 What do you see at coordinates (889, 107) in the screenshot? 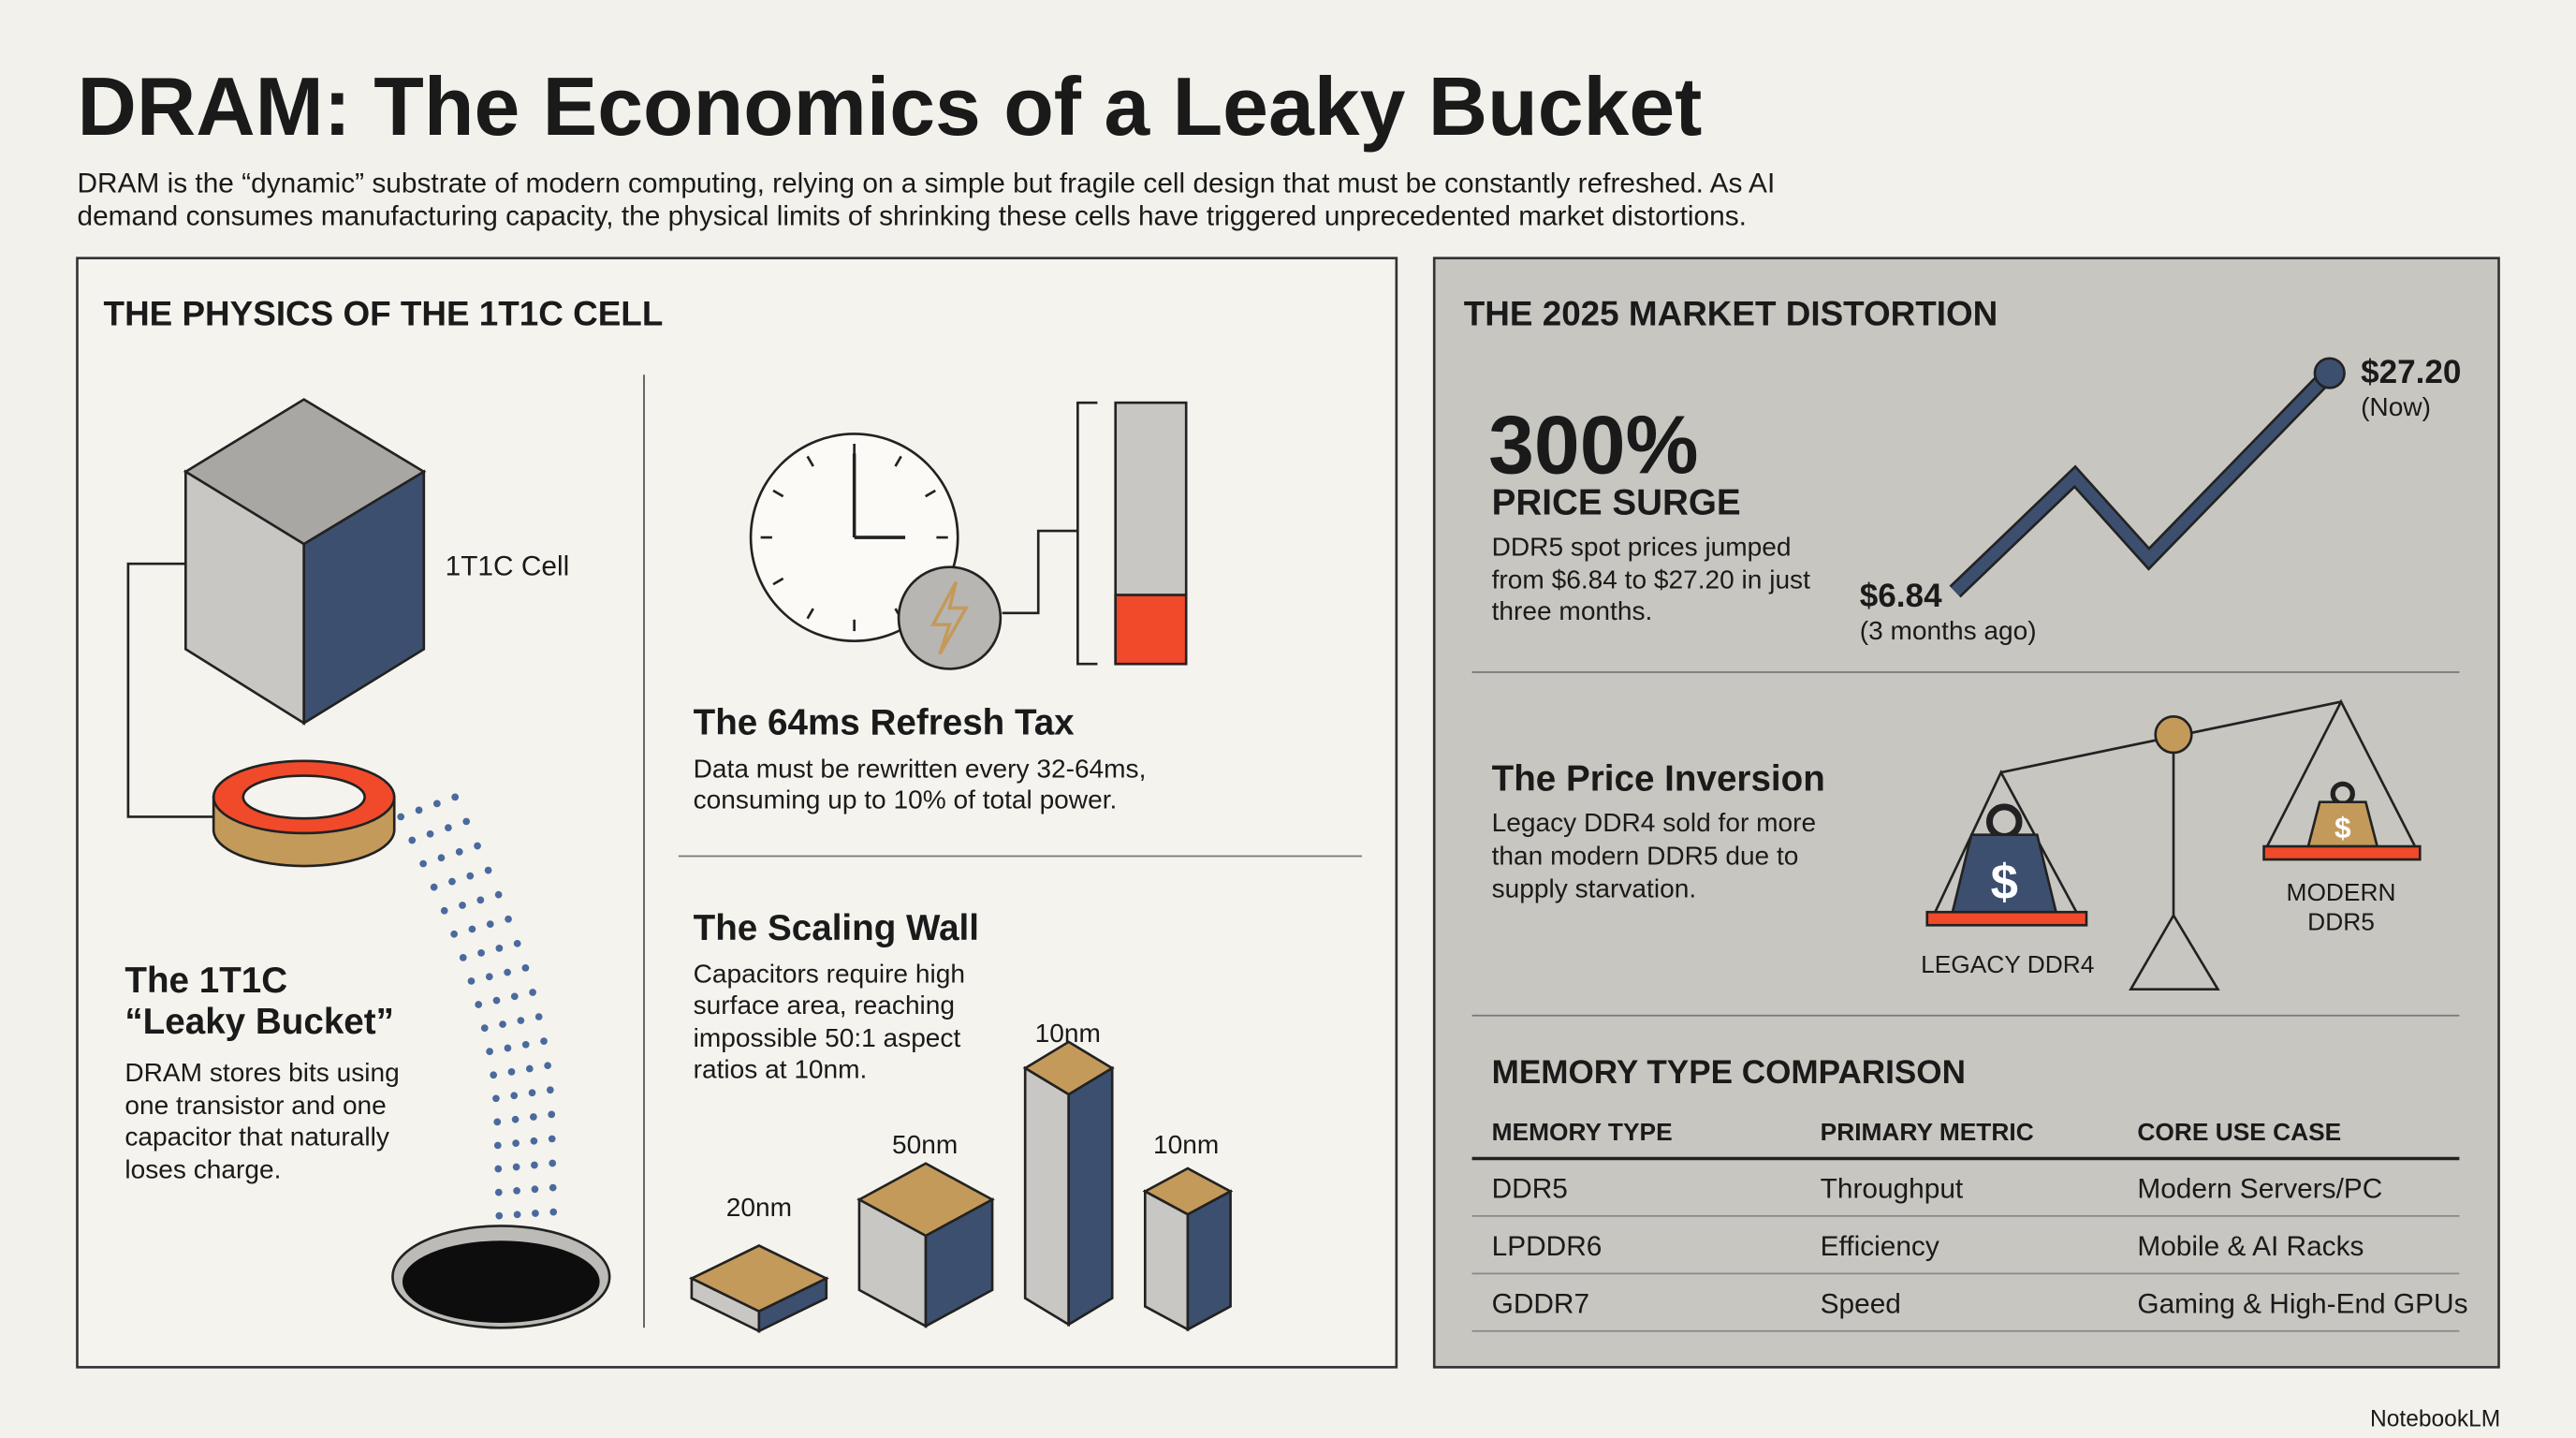
I see `title: DRAM: The Economics of a Leaky Bucket` at bounding box center [889, 107].